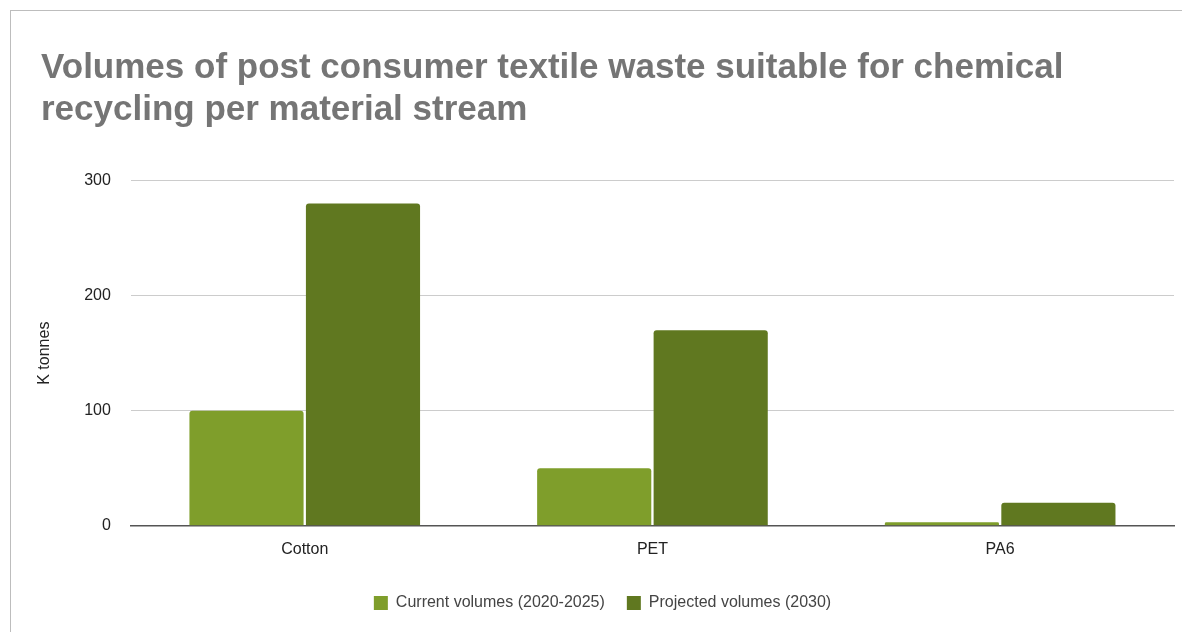  I want to click on x-tick-label: Cotton, so click(305, 548).